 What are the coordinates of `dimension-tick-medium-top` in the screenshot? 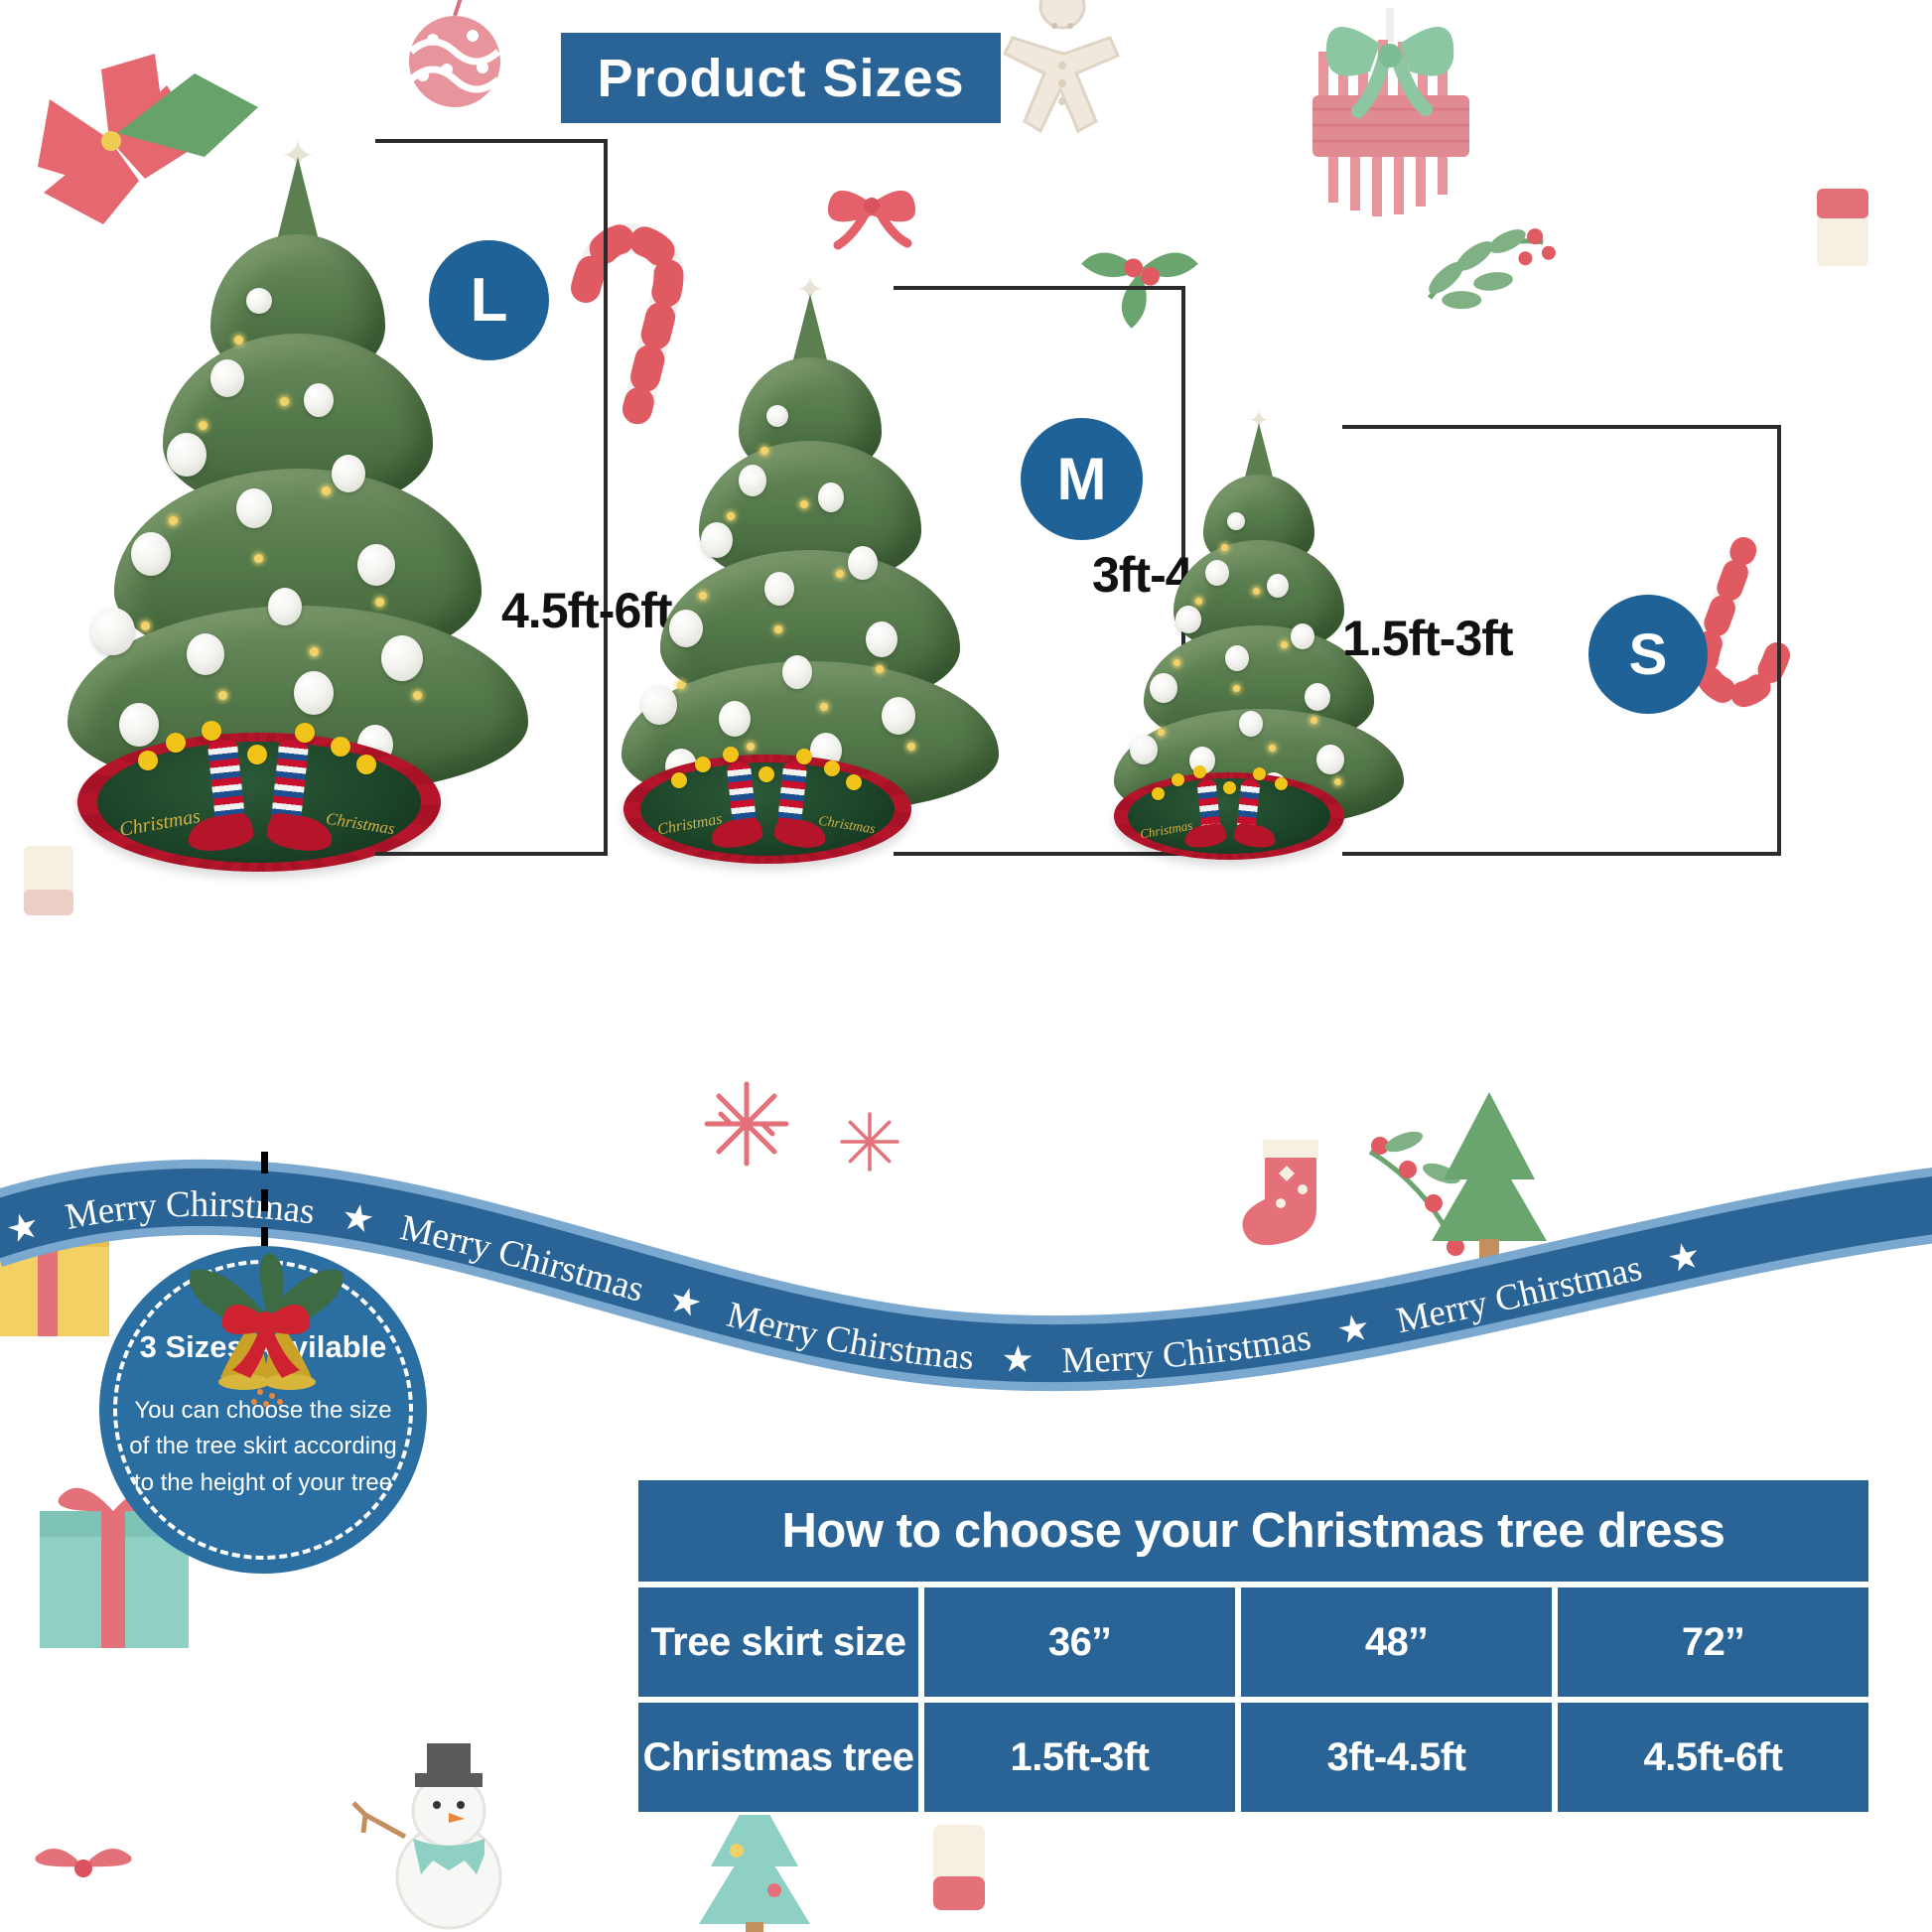 It's located at (1038, 288).